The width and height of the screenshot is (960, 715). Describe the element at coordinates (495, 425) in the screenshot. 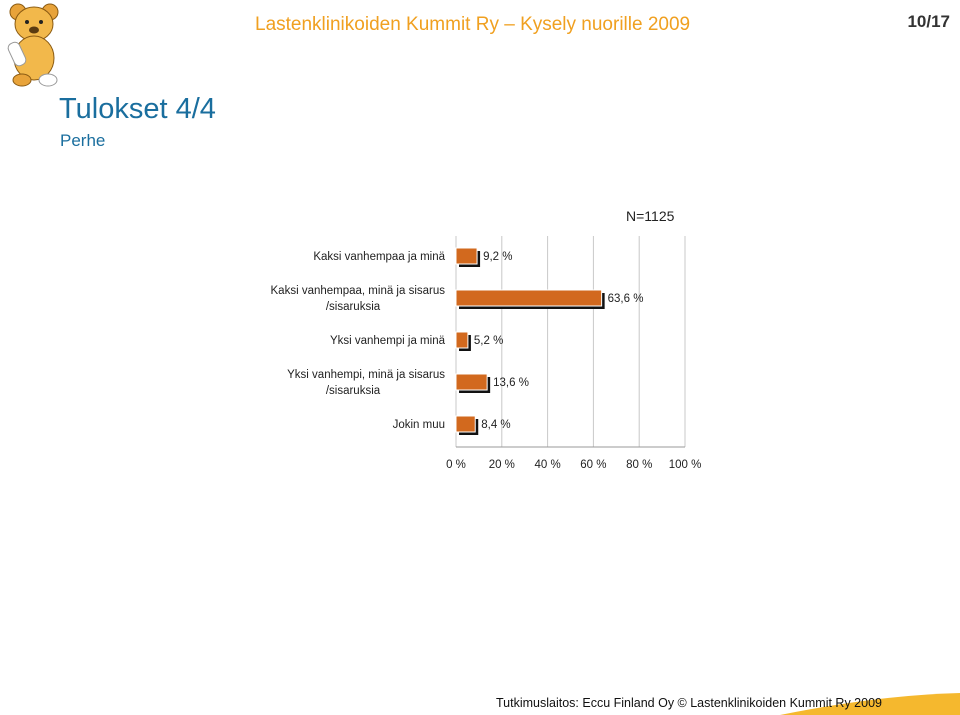

I see `data-label: 8,4 %` at that location.